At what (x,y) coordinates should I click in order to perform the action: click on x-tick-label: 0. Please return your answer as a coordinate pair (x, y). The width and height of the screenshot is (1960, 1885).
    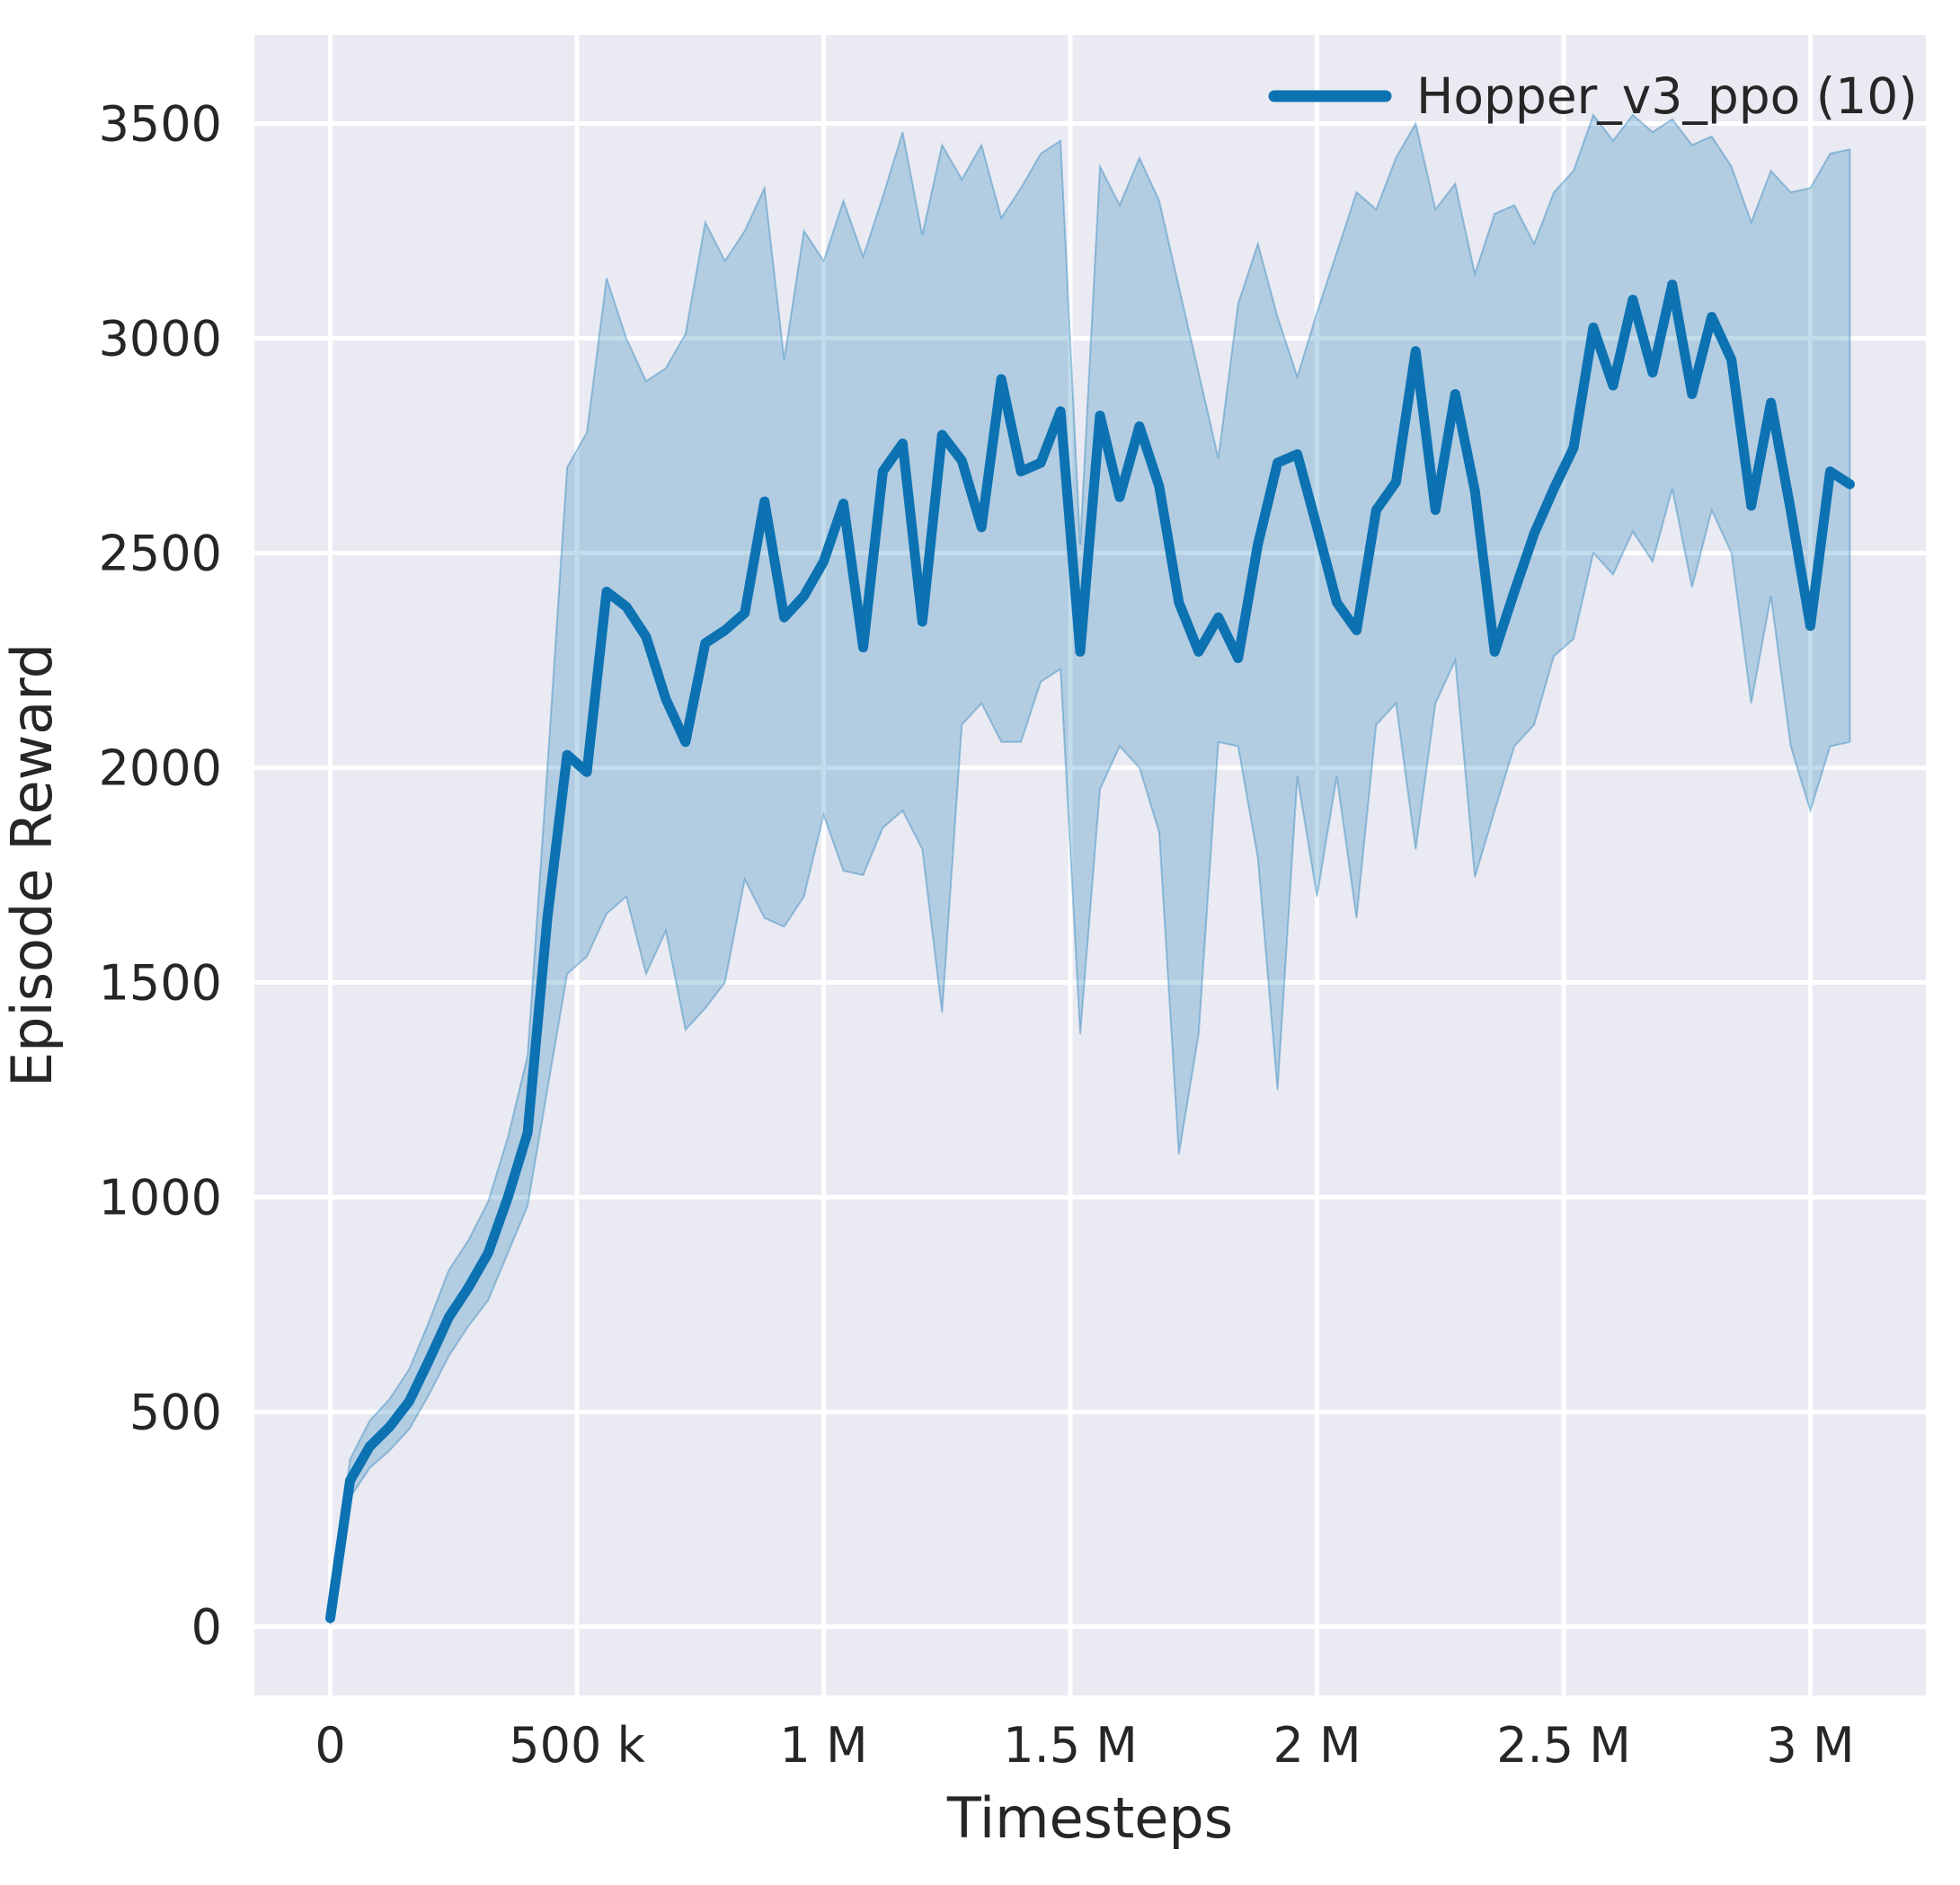
    Looking at the image, I should click on (330, 1745).